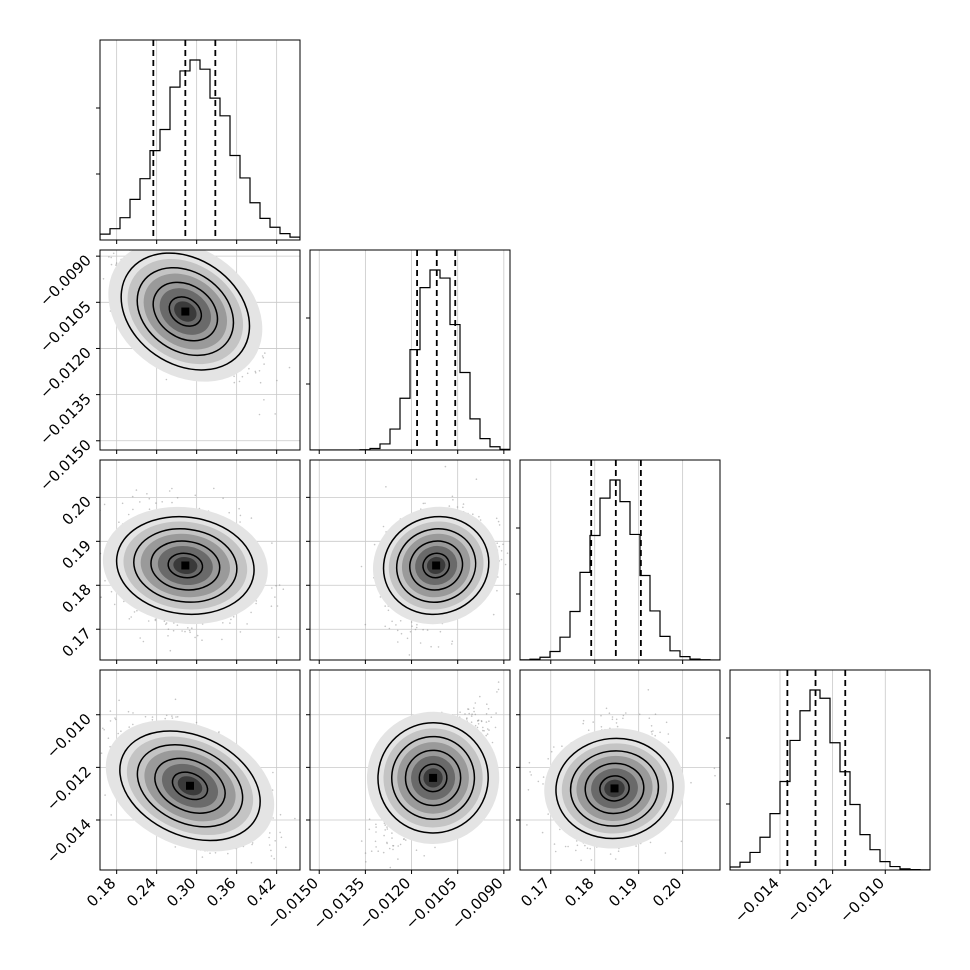 The image size is (970, 970). Describe the element at coordinates (141, 892) in the screenshot. I see `x-tick-label: 0.24` at that location.